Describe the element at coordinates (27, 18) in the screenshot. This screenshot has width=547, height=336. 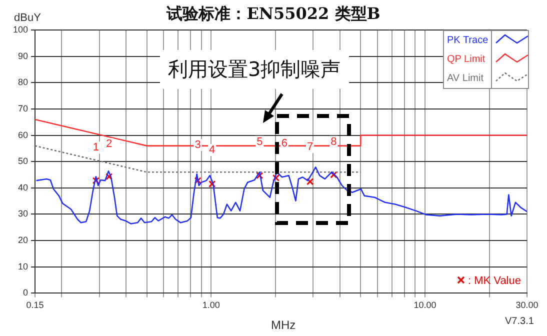
I see `y-axis-title: dBuY` at that location.